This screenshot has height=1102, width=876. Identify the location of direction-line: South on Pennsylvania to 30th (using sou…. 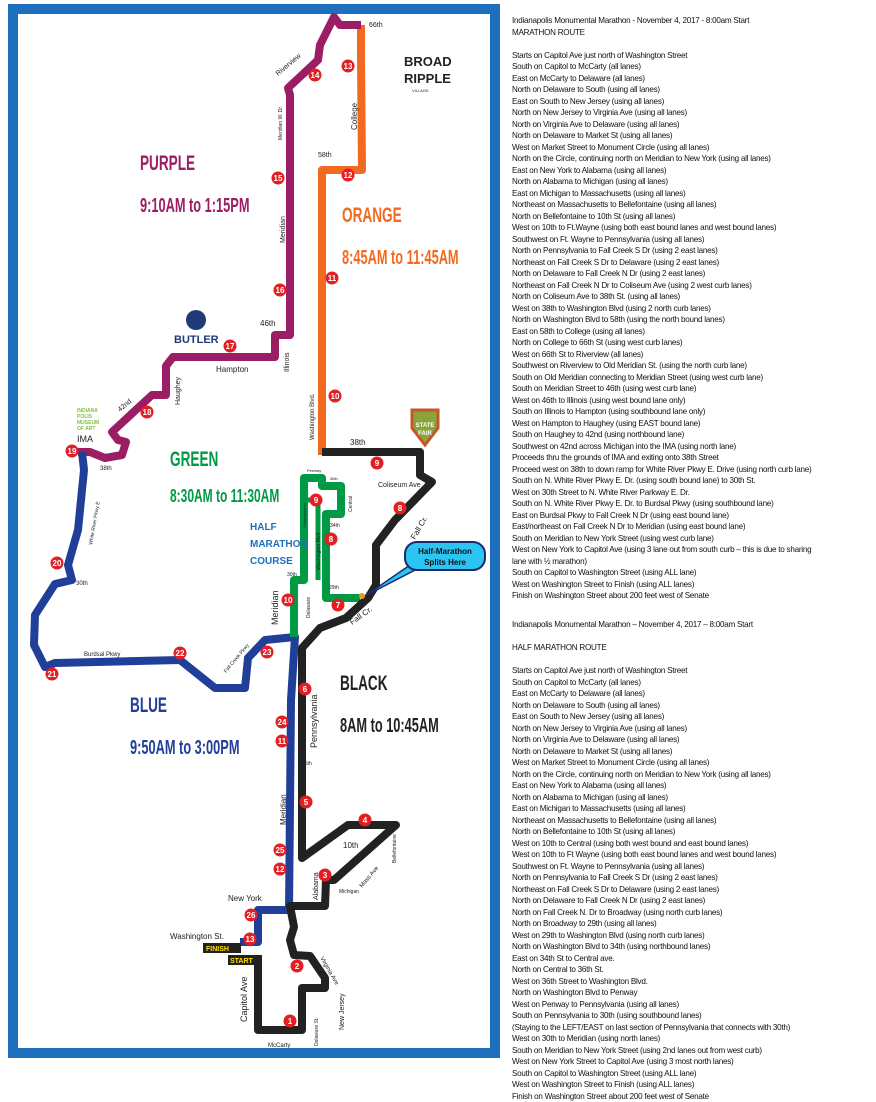
(694, 1016).